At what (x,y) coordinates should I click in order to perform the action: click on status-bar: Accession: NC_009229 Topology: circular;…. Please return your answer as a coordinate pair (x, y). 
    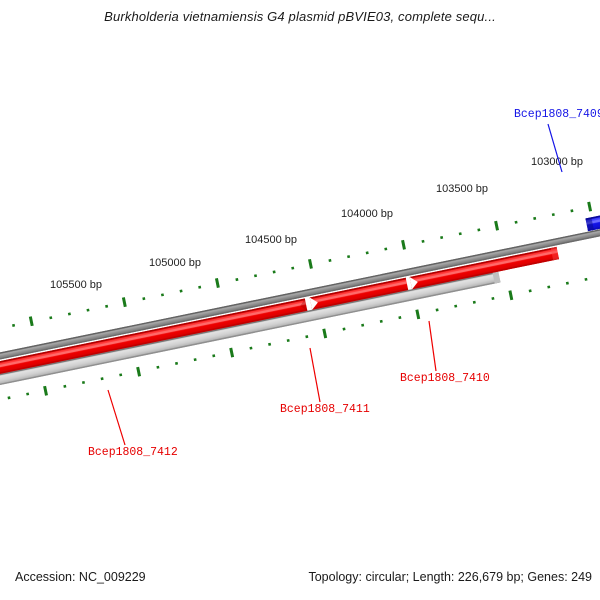
    Looking at the image, I should click on (300, 581).